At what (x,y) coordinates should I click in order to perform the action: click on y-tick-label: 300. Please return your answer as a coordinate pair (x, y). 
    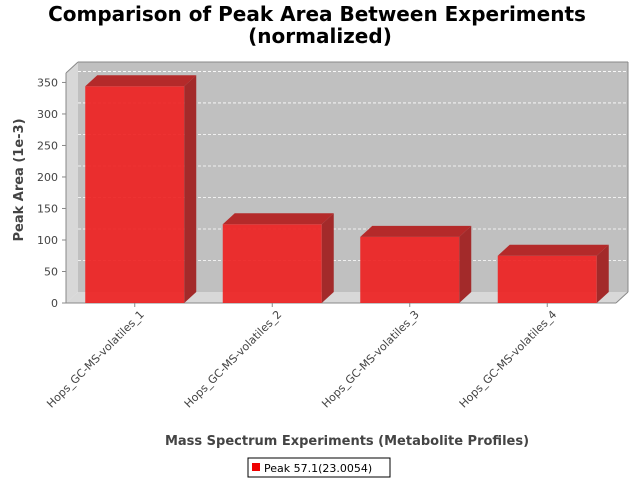
    Looking at the image, I should click on (47, 114).